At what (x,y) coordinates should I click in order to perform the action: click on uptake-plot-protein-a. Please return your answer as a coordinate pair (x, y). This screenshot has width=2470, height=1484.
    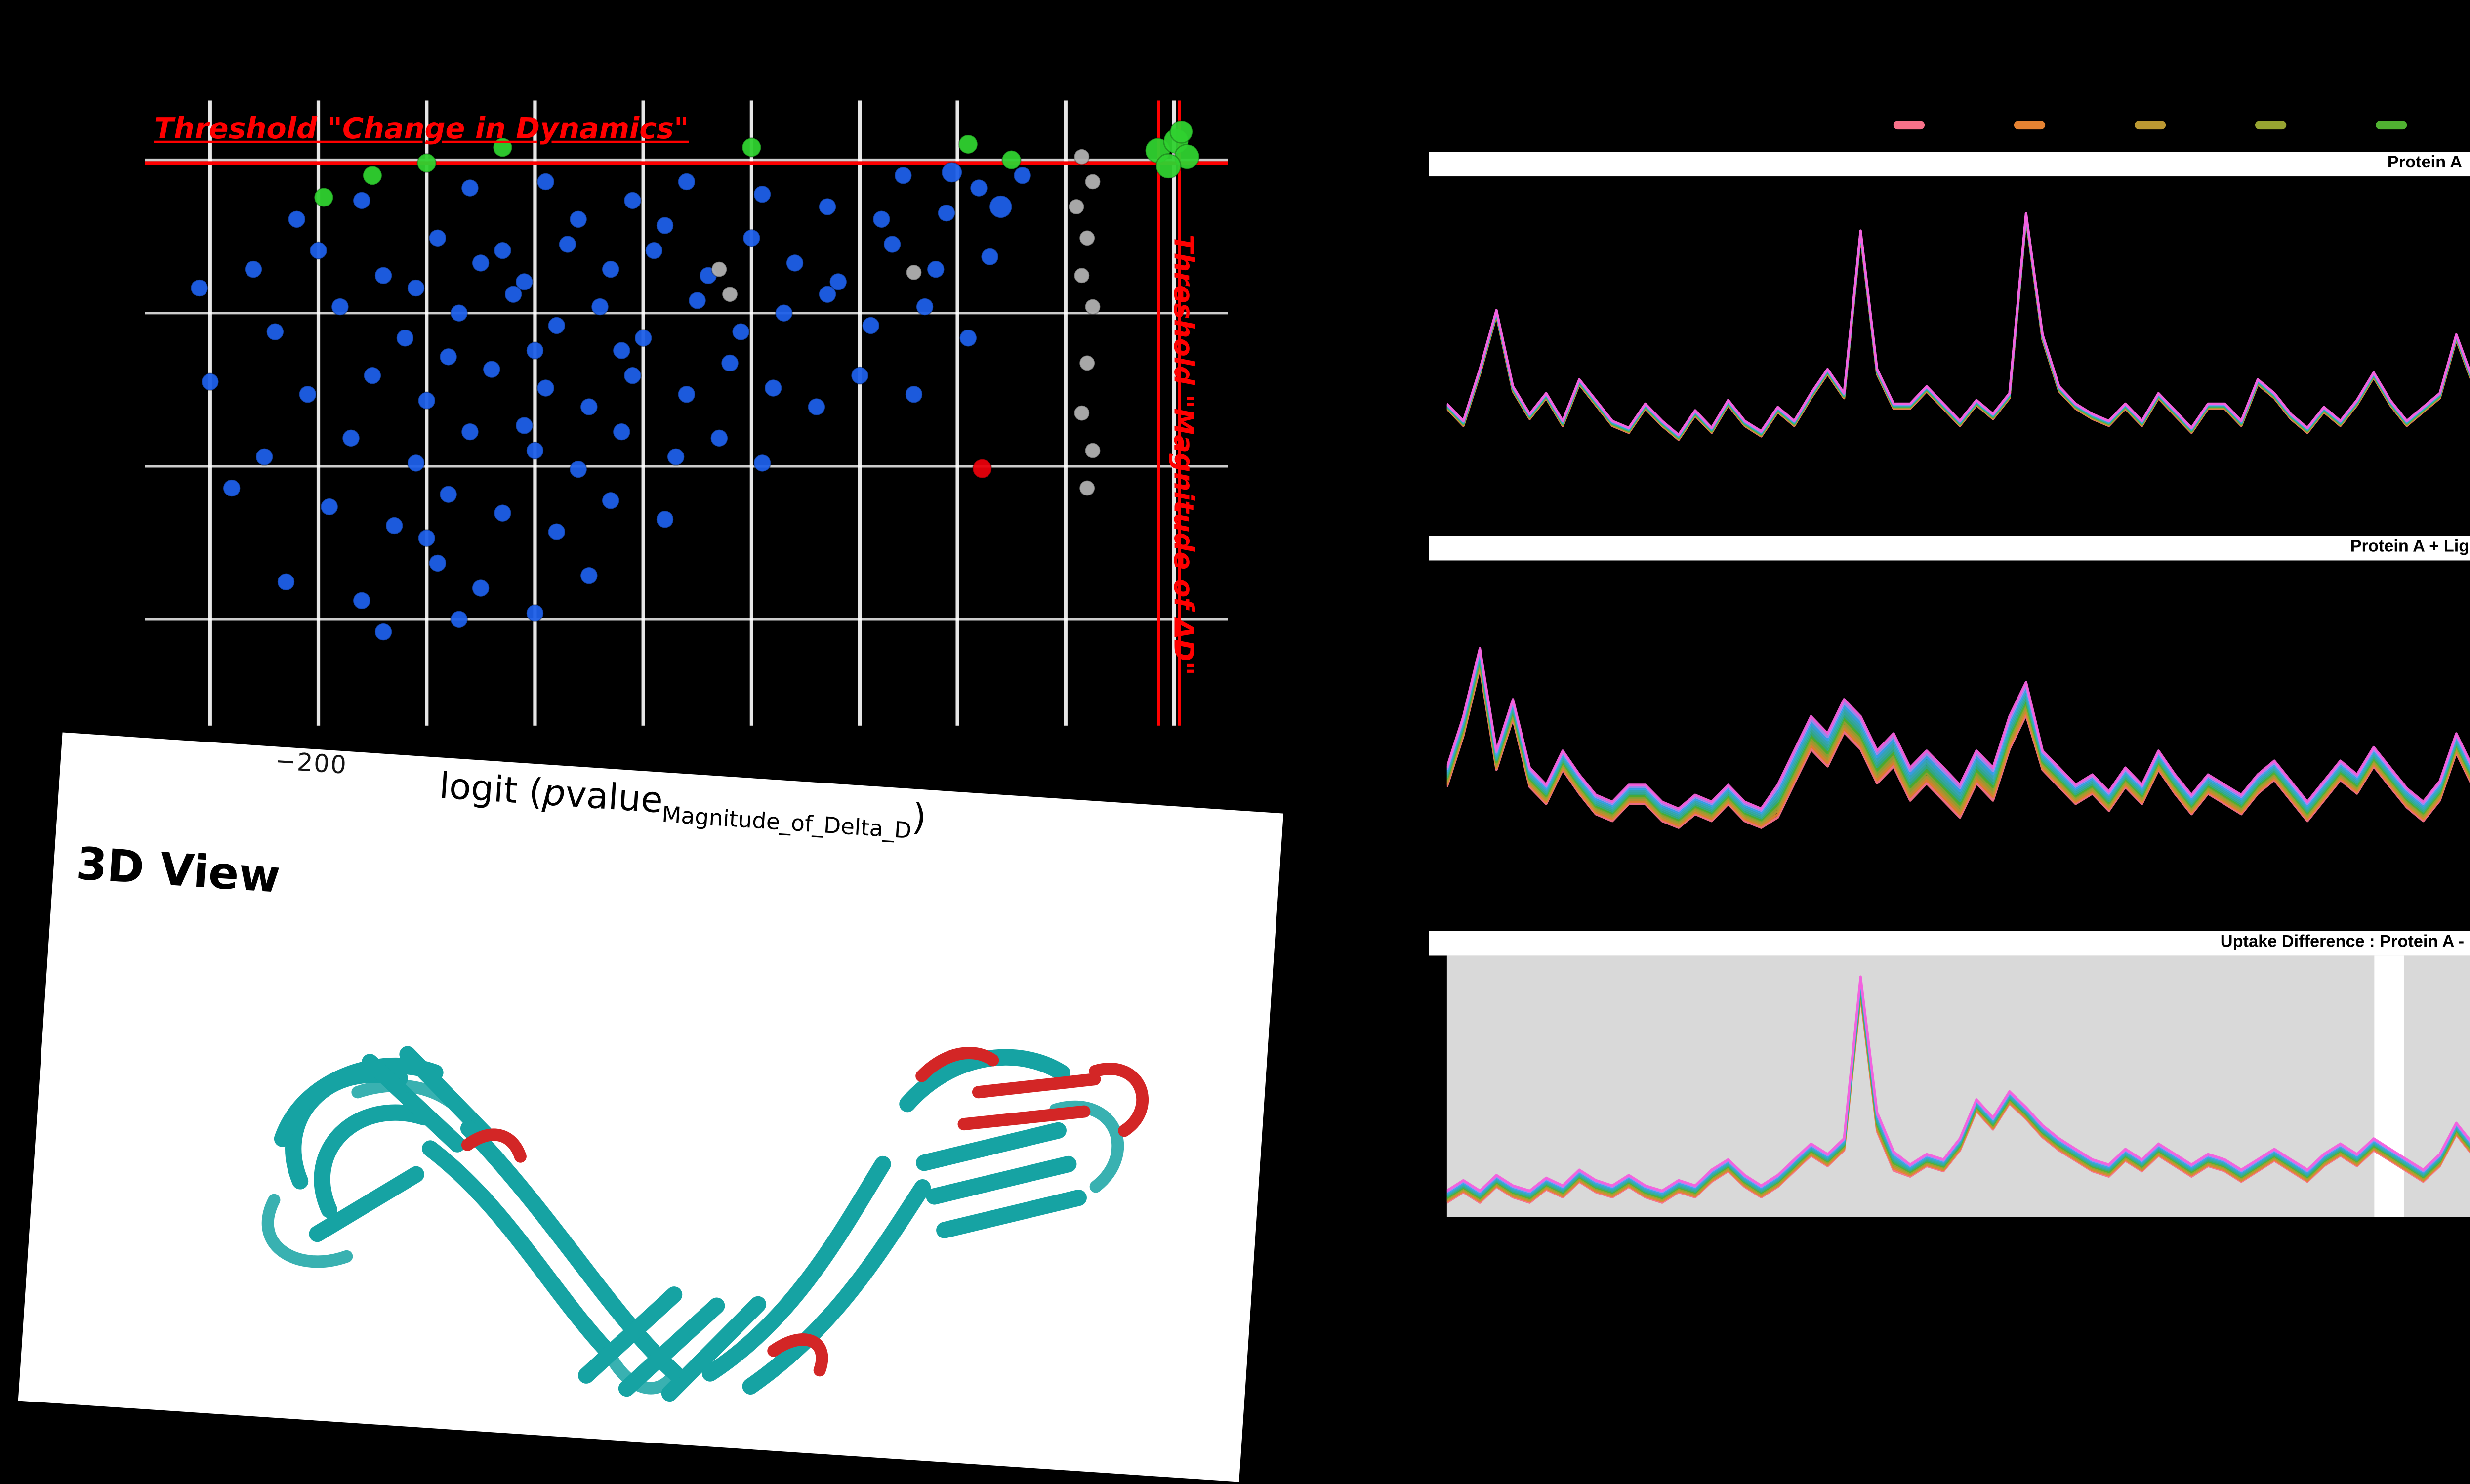
    Looking at the image, I should click on (1958, 352).